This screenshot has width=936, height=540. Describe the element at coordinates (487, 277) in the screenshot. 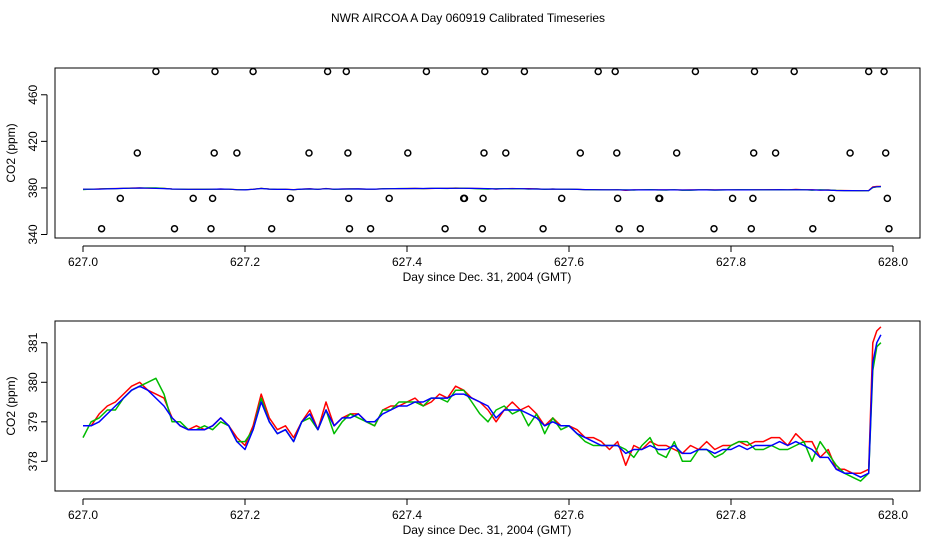

I see `top-x-label: Day since Dec. 31, 2004 (GMT)` at that location.